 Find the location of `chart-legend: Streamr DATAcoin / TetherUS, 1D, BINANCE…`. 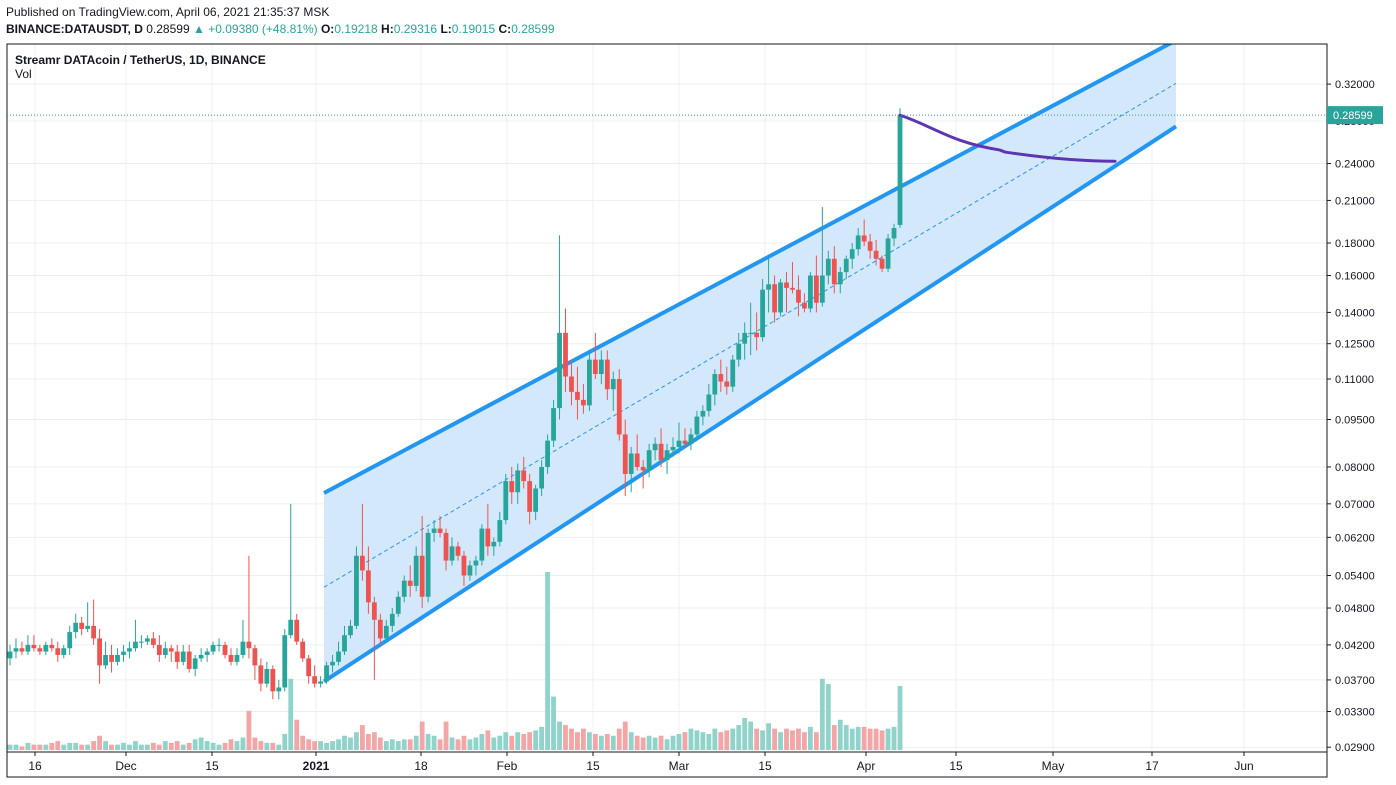

chart-legend: Streamr DATAcoin / TetherUS, 1D, BINANCE… is located at coordinates (140, 67).